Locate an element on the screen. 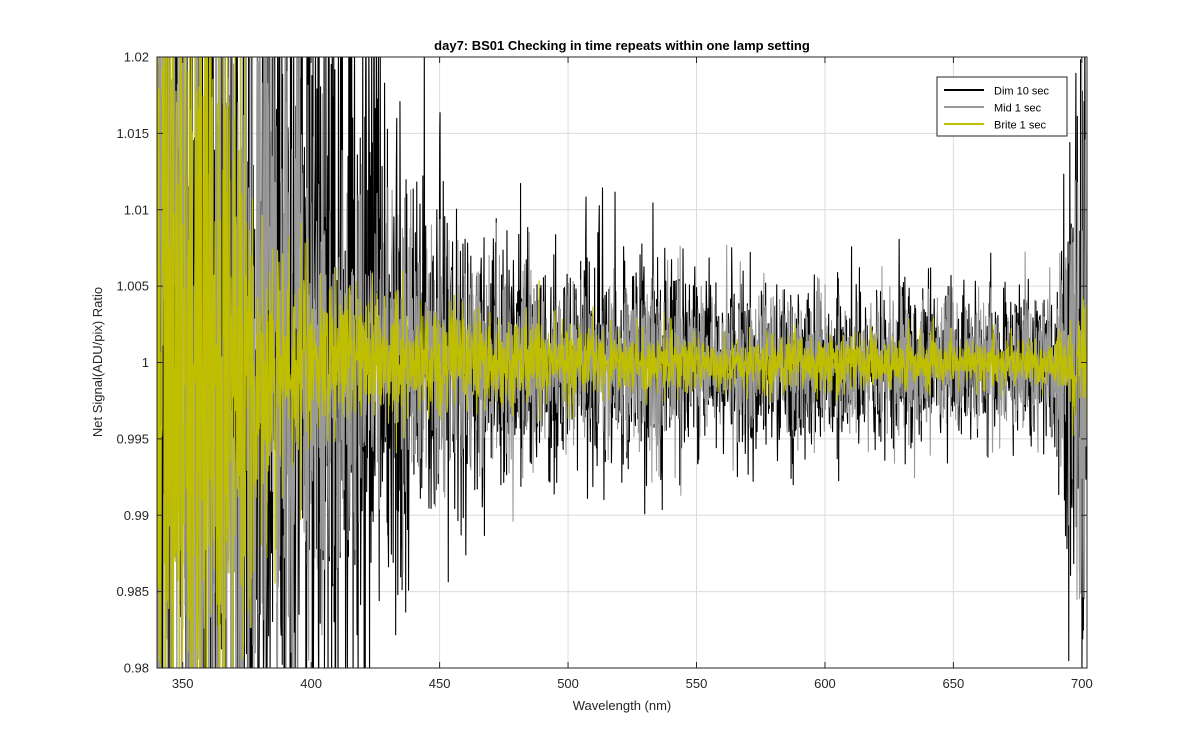 Image resolution: width=1200 pixels, height=755 pixels. legend-label-dim: Dim 10 sec is located at coordinates (1022, 92).